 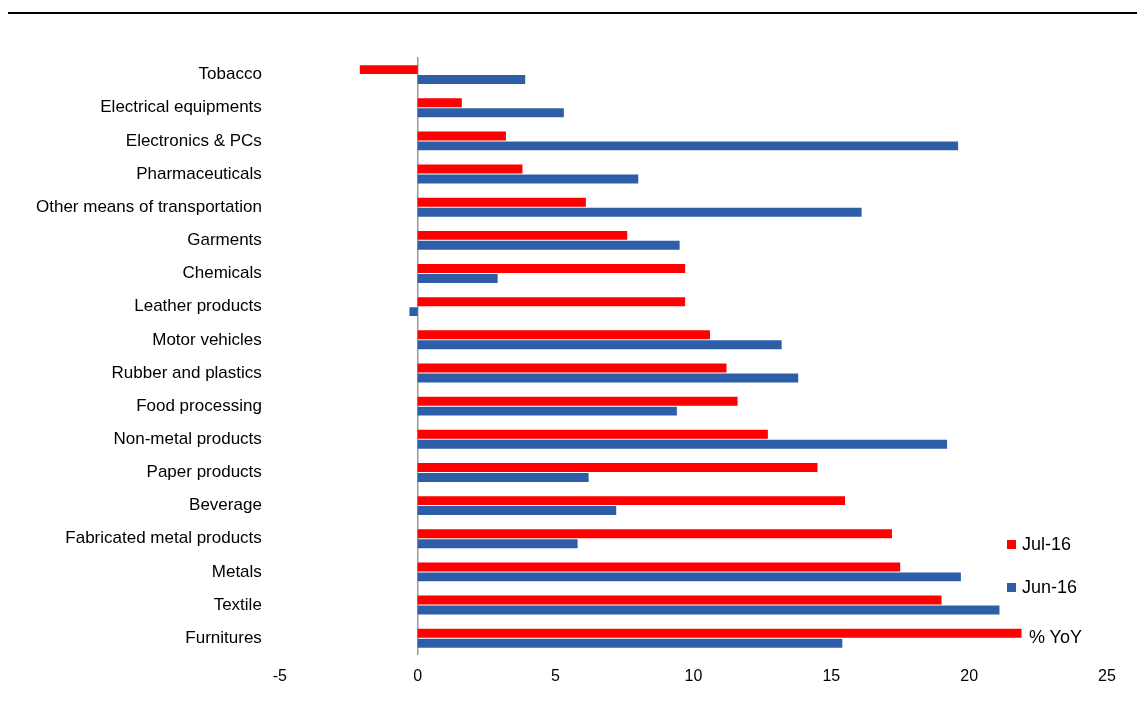 What do you see at coordinates (199, 173) in the screenshot?
I see `y-tick-label: Pharmaceuticals` at bounding box center [199, 173].